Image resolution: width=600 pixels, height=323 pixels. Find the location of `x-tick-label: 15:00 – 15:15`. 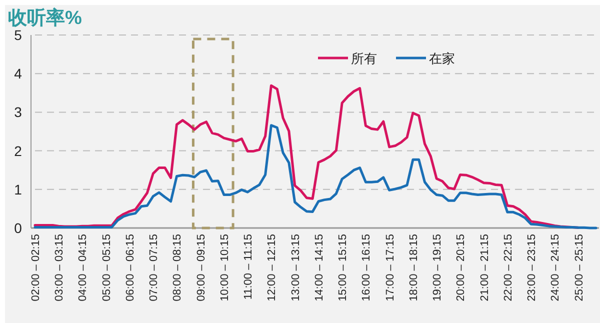

x-tick-label: 15:00 – 15:15 is located at coordinates (343, 268).